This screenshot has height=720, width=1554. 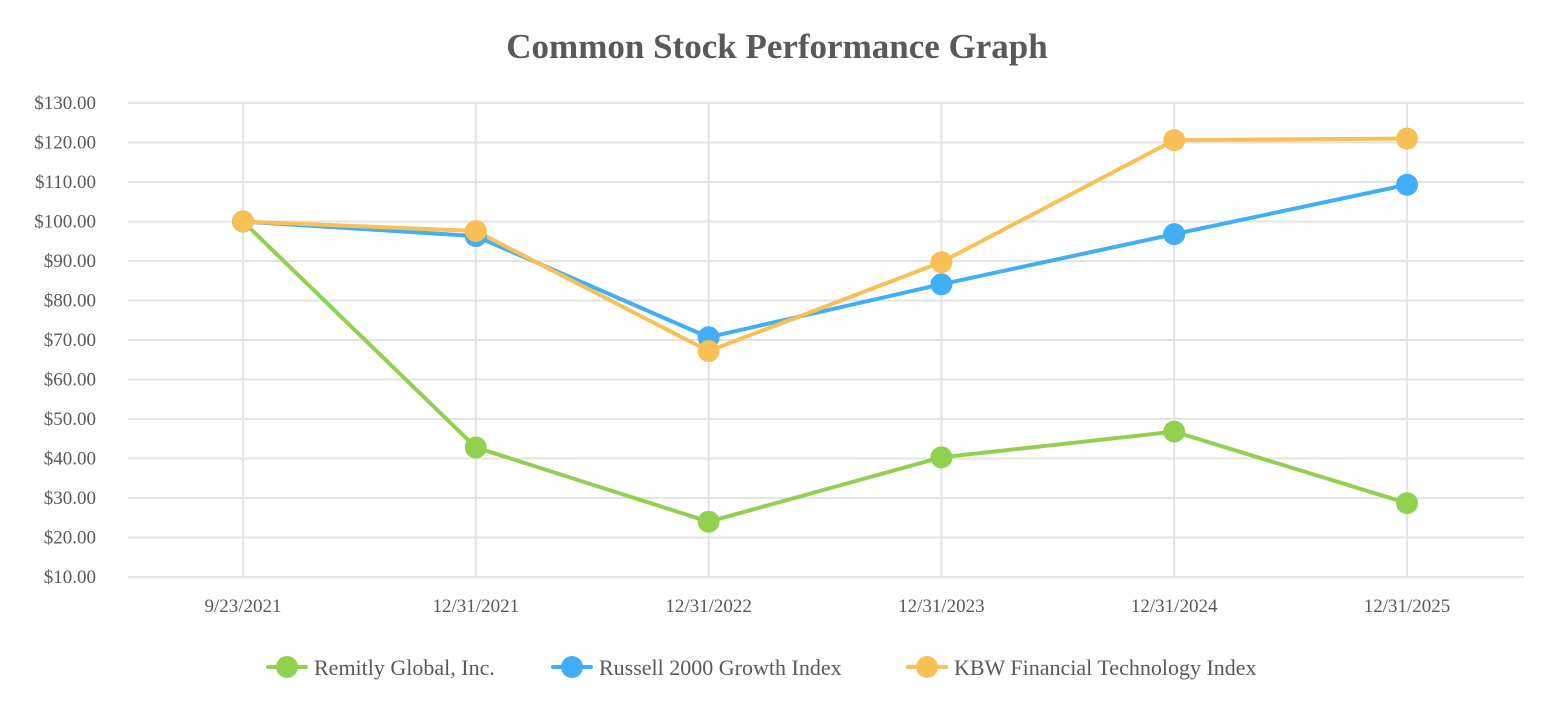 What do you see at coordinates (708, 606) in the screenshot?
I see `x-tick-label: 12/31/2022` at bounding box center [708, 606].